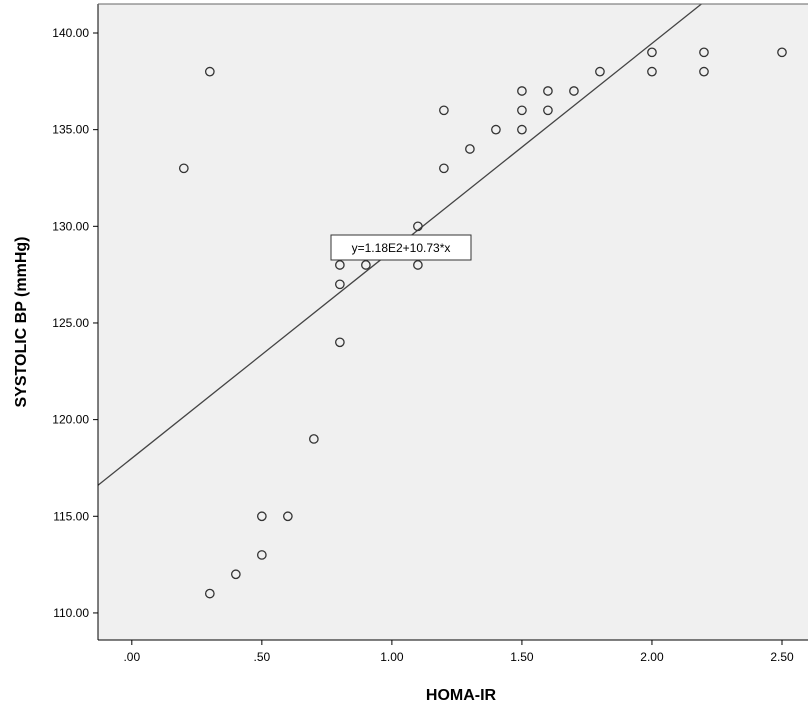  I want to click on y-tick-label: 115.00, so click(71, 516).